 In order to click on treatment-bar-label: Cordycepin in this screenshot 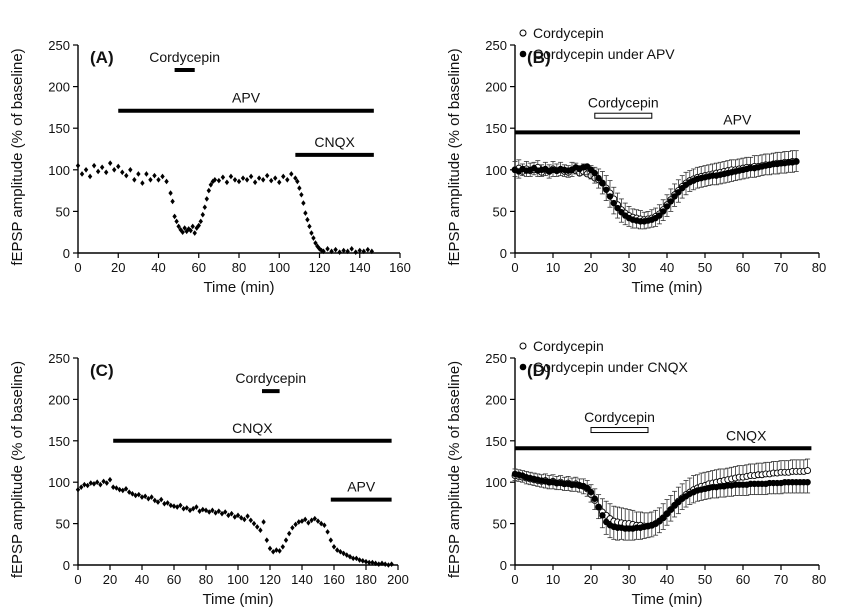, I will do `click(184, 57)`.